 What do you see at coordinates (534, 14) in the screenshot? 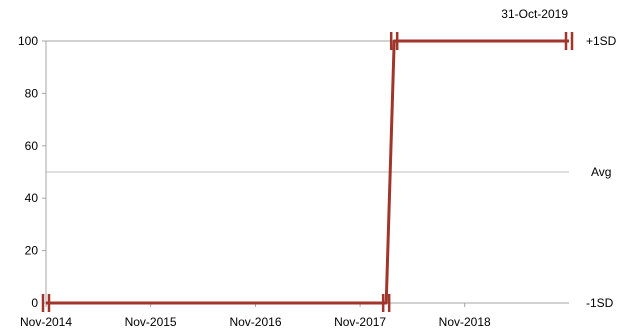
I see `date-label: 31-Oct-2019` at bounding box center [534, 14].